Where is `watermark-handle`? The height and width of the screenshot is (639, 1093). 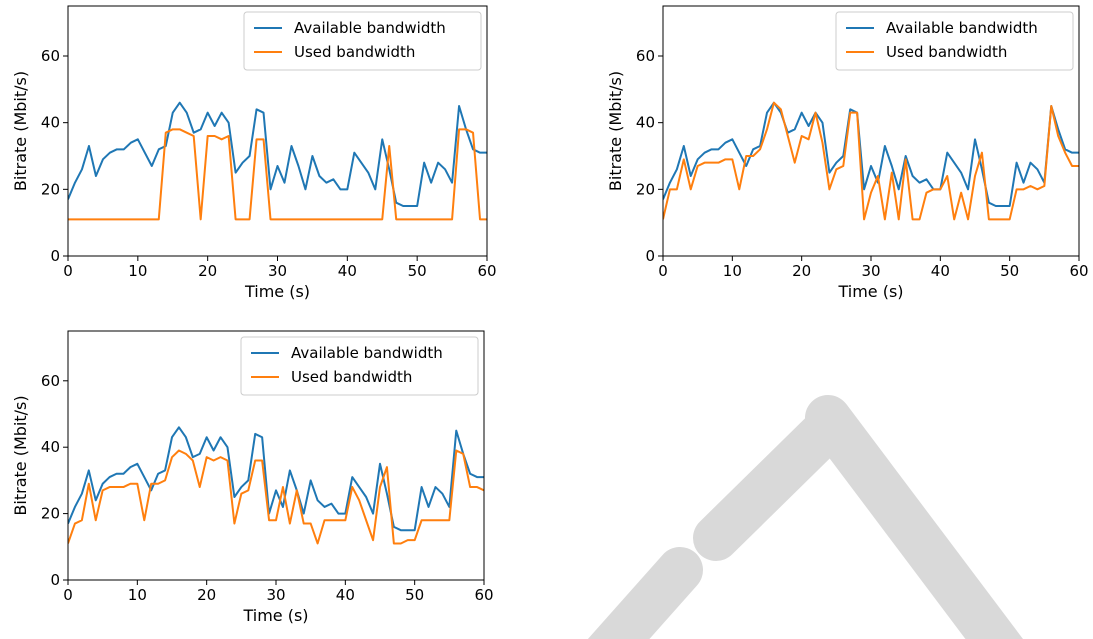
watermark-handle is located at coordinates (914, 517).